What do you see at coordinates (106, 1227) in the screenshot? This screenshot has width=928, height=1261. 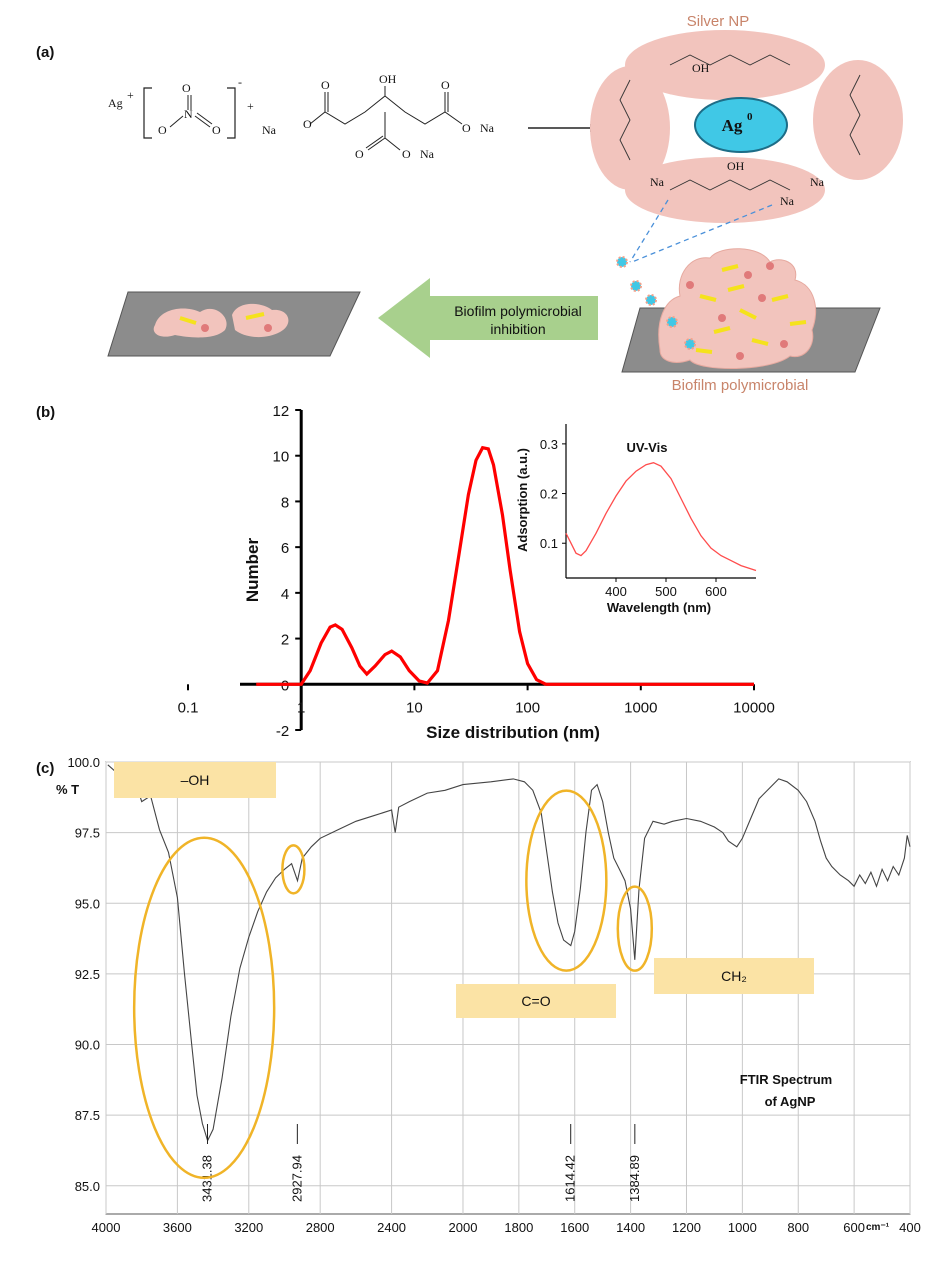 I see `x-tick-label: 4000` at bounding box center [106, 1227].